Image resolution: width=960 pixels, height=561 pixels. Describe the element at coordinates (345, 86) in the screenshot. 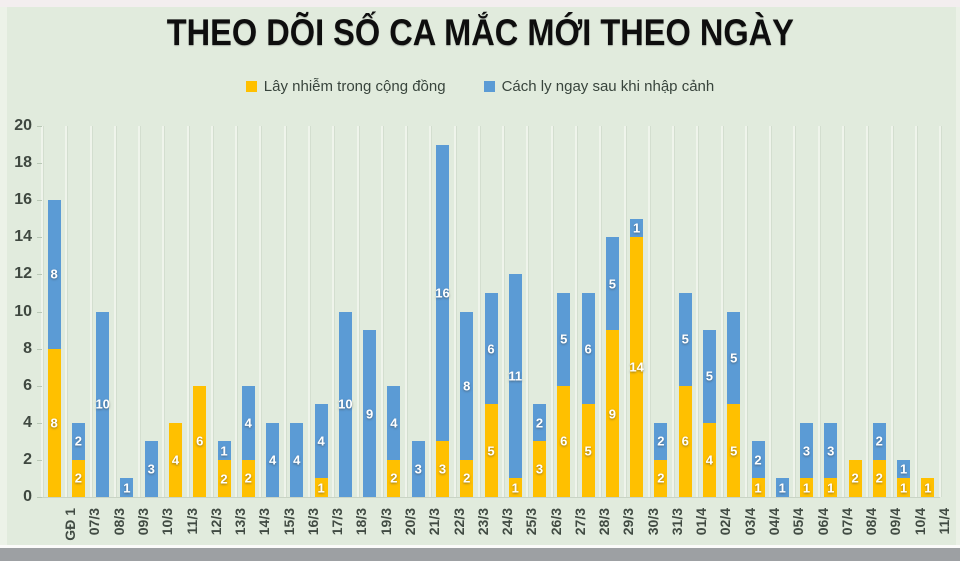

I see `legend-item-community: Lây nhiễm trong cộng đồng` at that location.